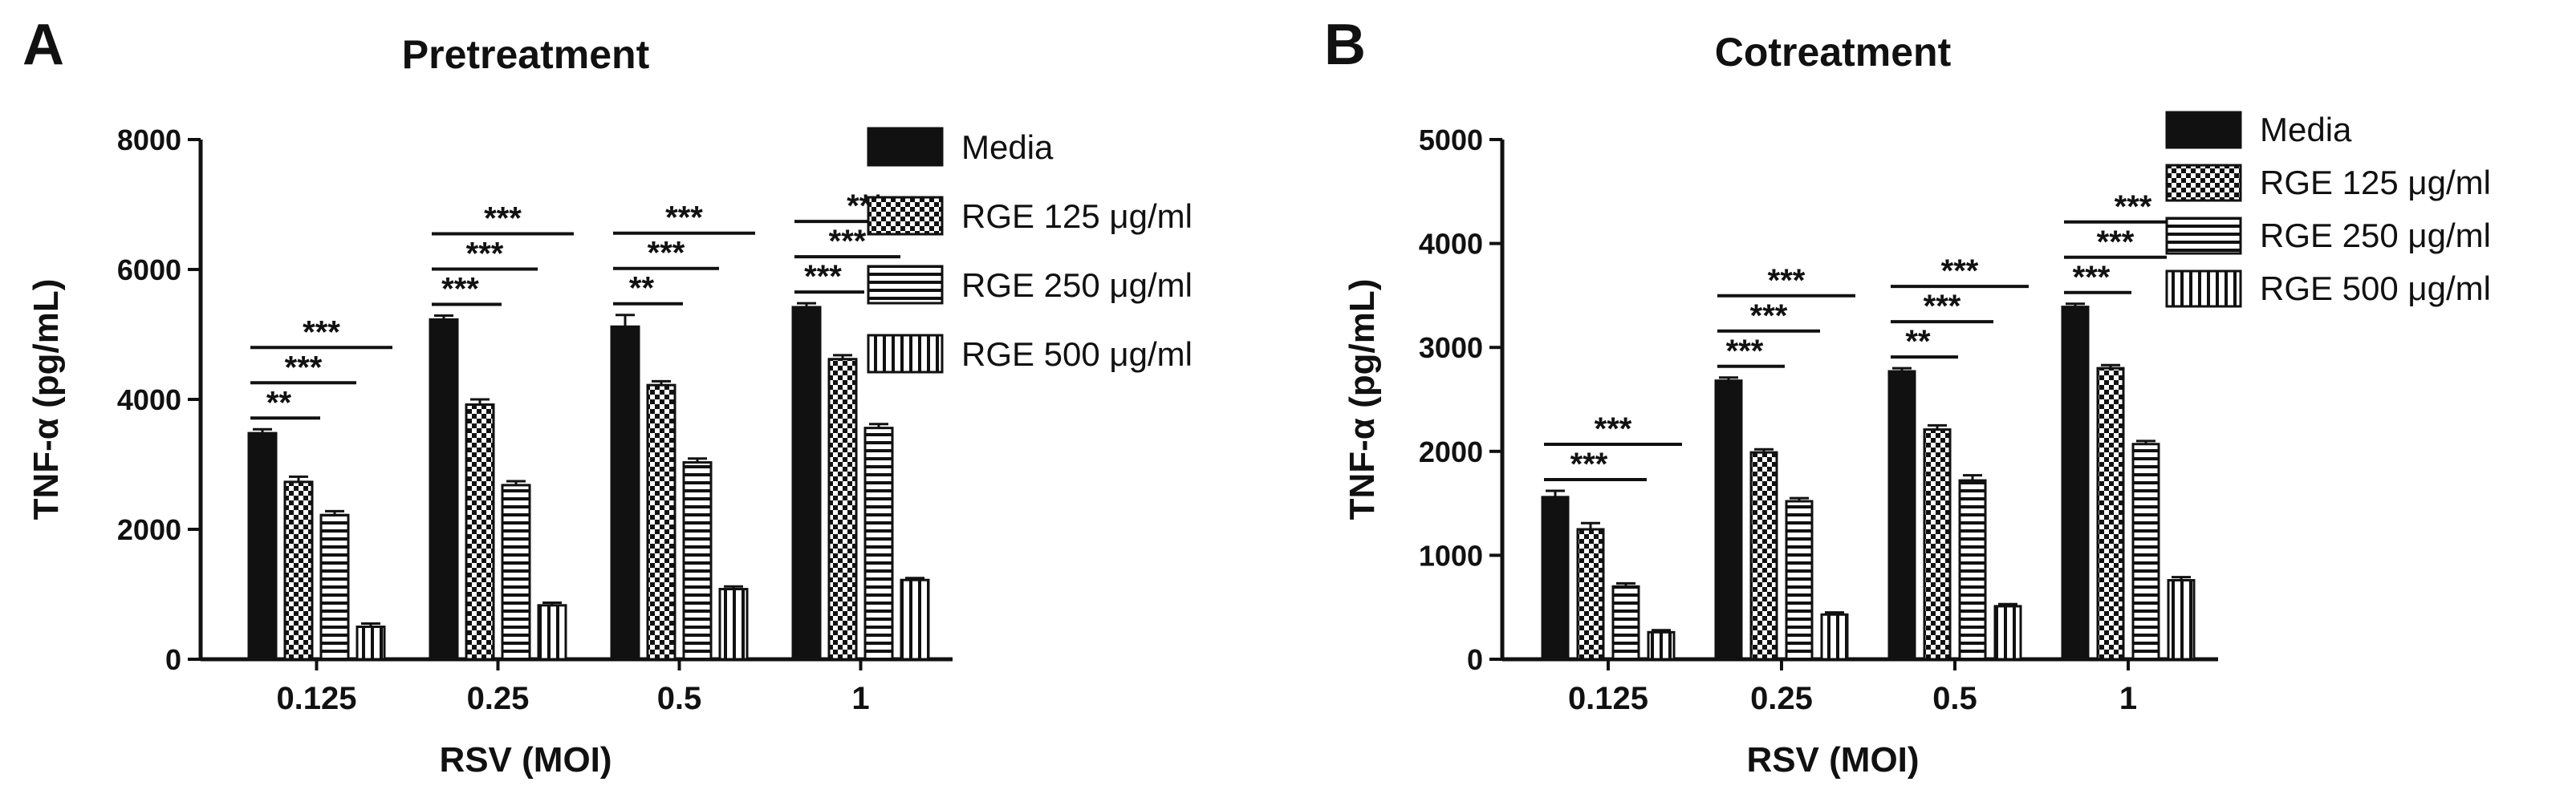 This screenshot has width=2576, height=802. Describe the element at coordinates (149, 270) in the screenshot. I see `y-tick-label: 6000` at that location.